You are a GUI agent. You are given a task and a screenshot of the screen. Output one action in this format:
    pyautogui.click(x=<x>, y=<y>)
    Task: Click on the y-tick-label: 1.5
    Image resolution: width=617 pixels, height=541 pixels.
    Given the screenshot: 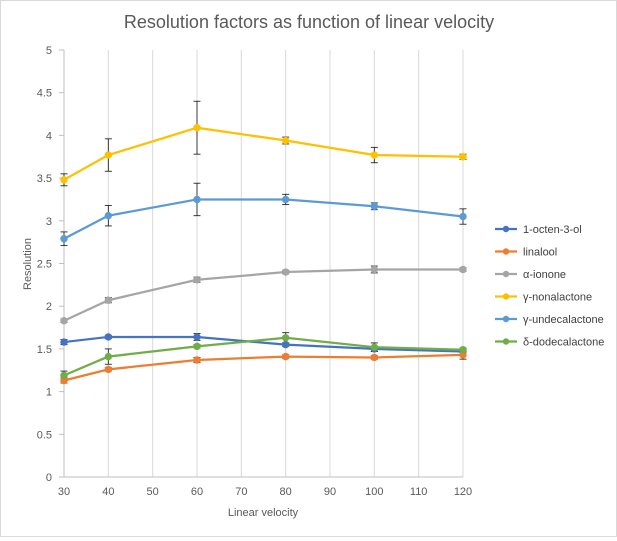 What is the action you would take?
    pyautogui.click(x=44, y=350)
    